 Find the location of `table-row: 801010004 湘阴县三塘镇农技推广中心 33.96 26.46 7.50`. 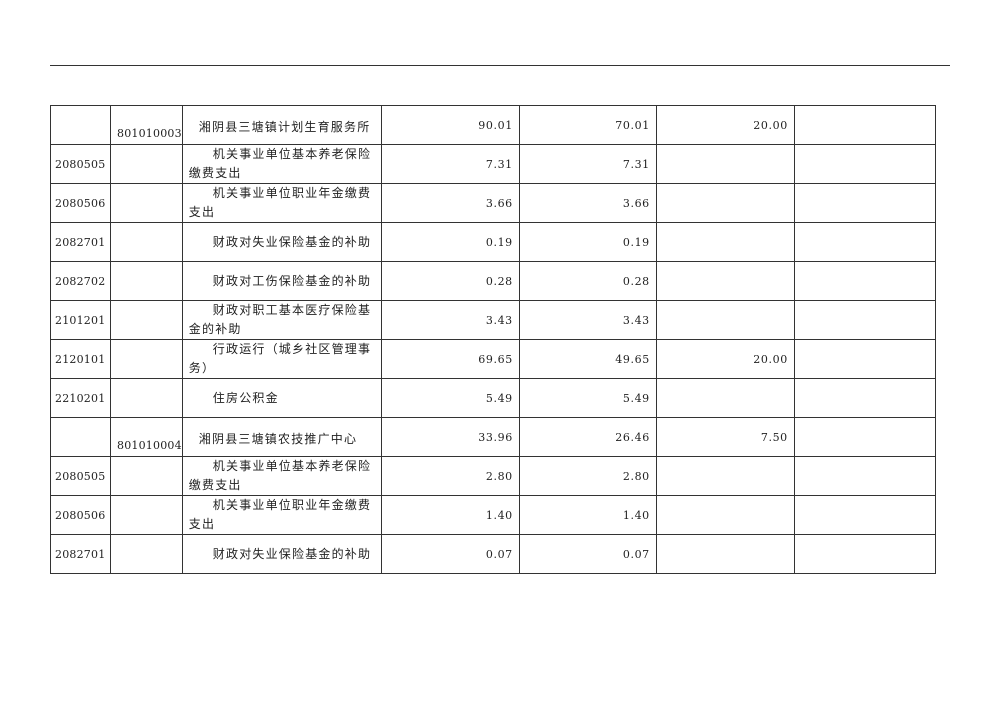

table-row: 801010004 湘阴县三塘镇农技推广中心 33.96 26.46 7.50 is located at coordinates (493, 437).